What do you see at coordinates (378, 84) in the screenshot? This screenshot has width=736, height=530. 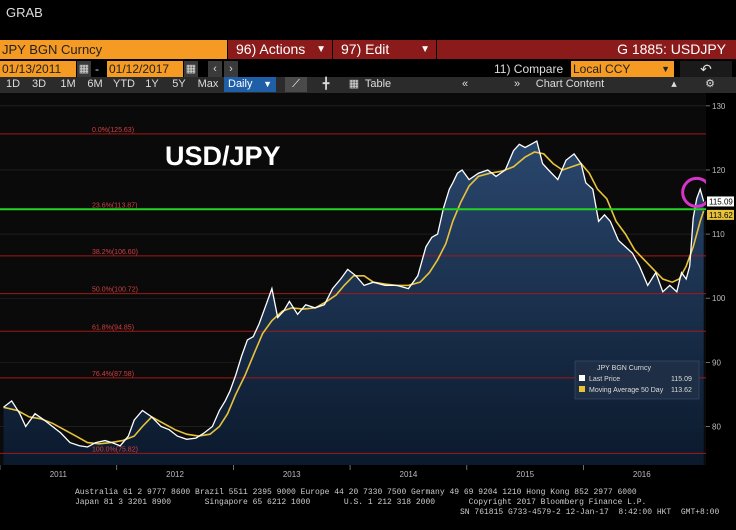 I see `table-button: Table` at bounding box center [378, 84].